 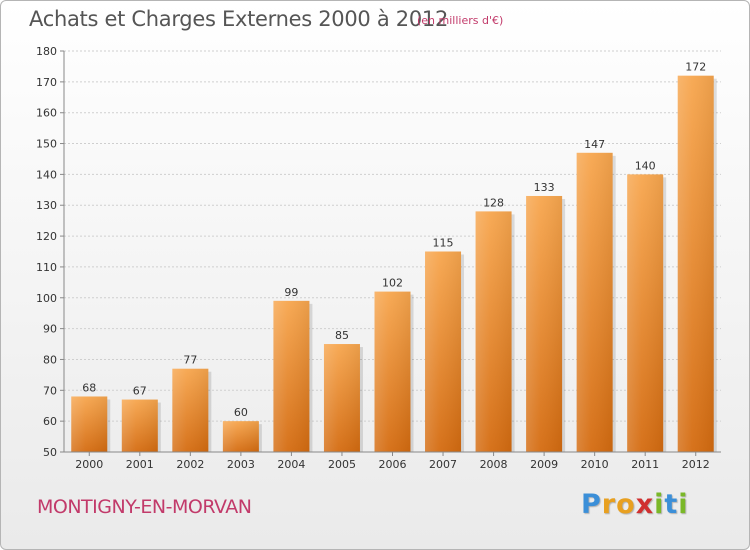 I want to click on x-tick-label: 2007, so click(x=443, y=464).